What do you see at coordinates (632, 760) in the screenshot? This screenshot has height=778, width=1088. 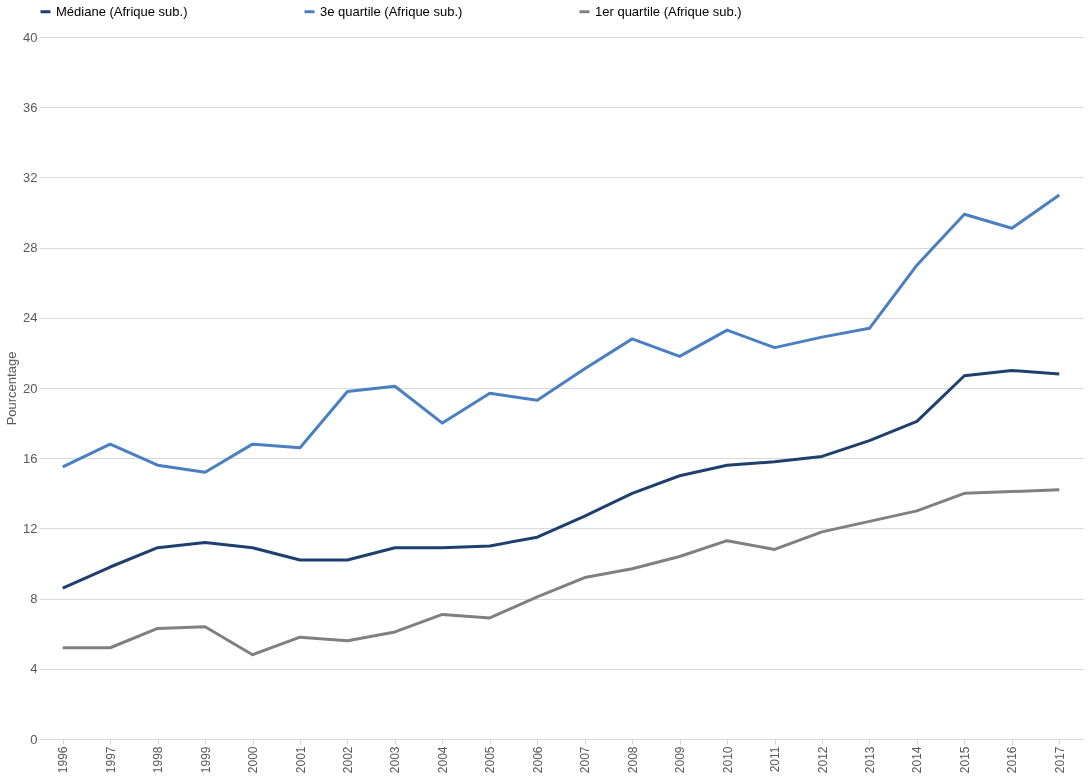 I see `x-tick-label: 2008` at bounding box center [632, 760].